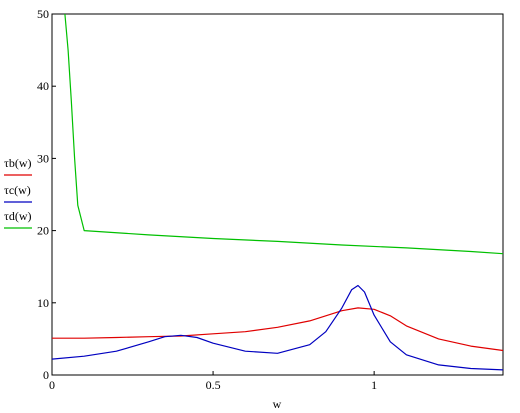 This screenshot has height=413, width=520. What do you see at coordinates (277, 404) in the screenshot?
I see `x-axis-title: w` at bounding box center [277, 404].